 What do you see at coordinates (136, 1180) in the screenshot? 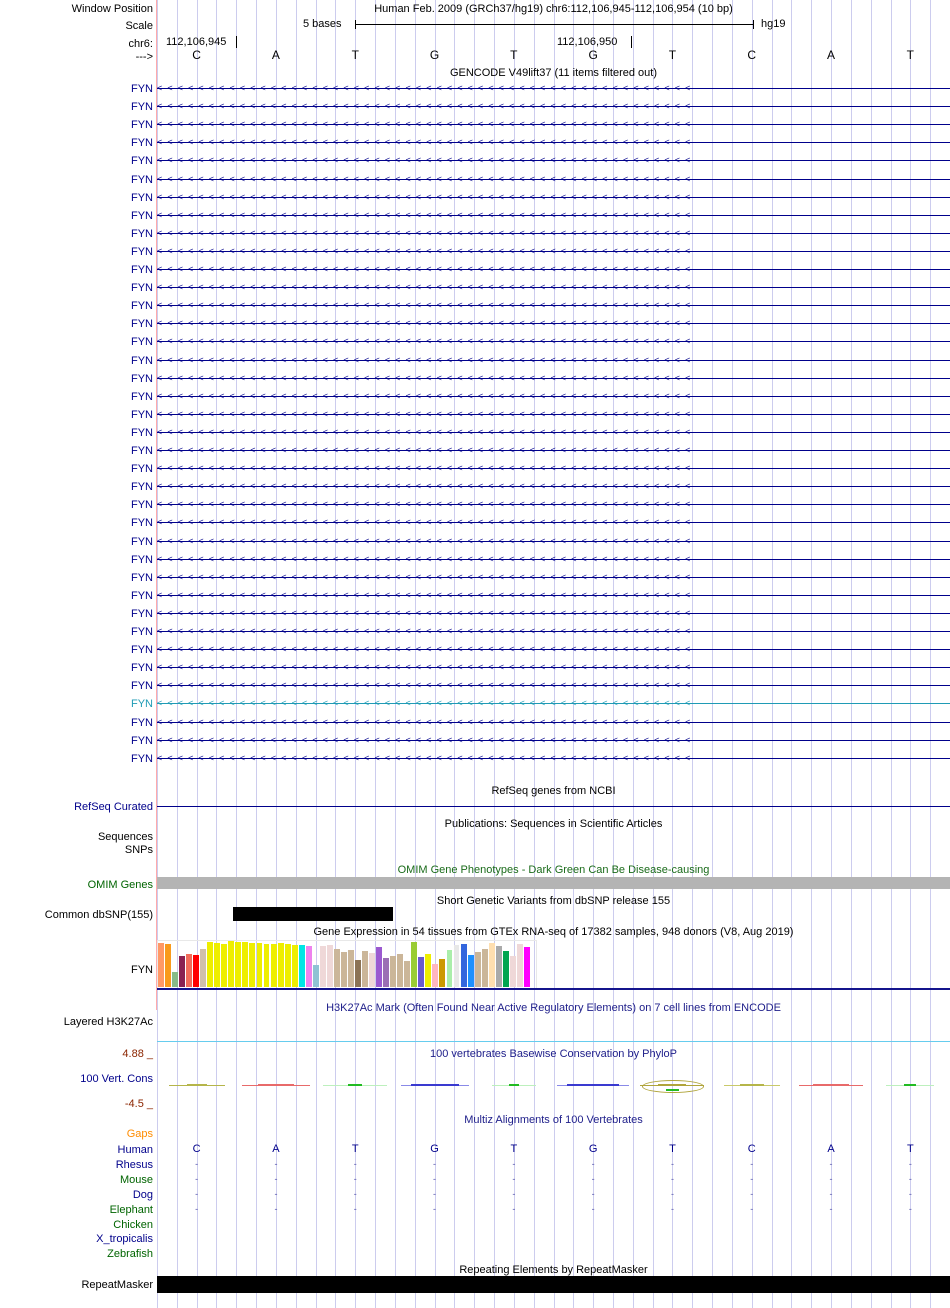
I see `multiz-species-label: Mouse` at bounding box center [136, 1180].